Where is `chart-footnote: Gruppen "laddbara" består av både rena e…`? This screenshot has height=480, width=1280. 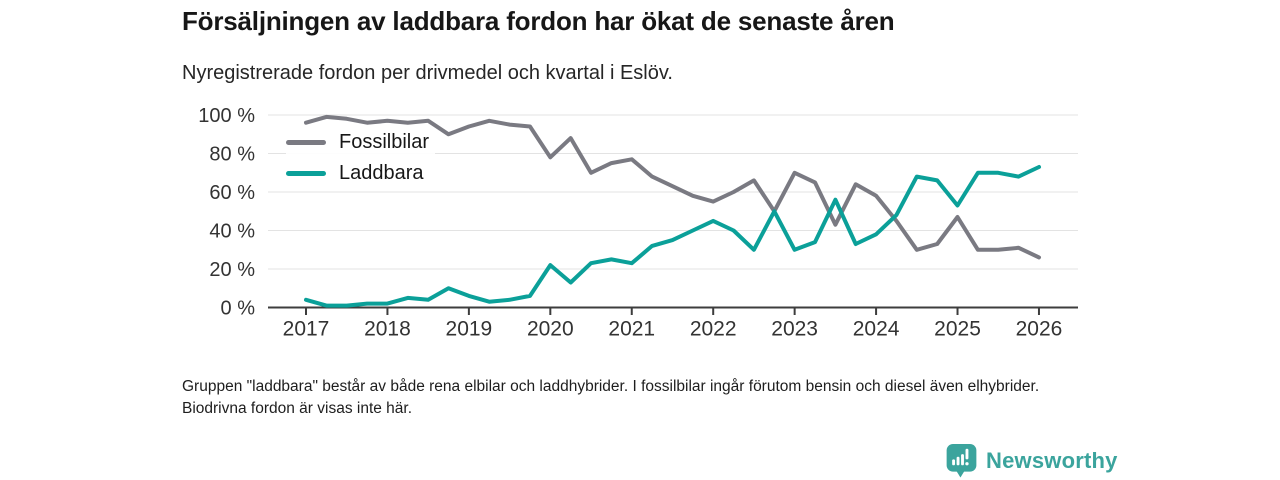
chart-footnote: Gruppen "laddbara" består av både rena e… is located at coordinates (611, 397).